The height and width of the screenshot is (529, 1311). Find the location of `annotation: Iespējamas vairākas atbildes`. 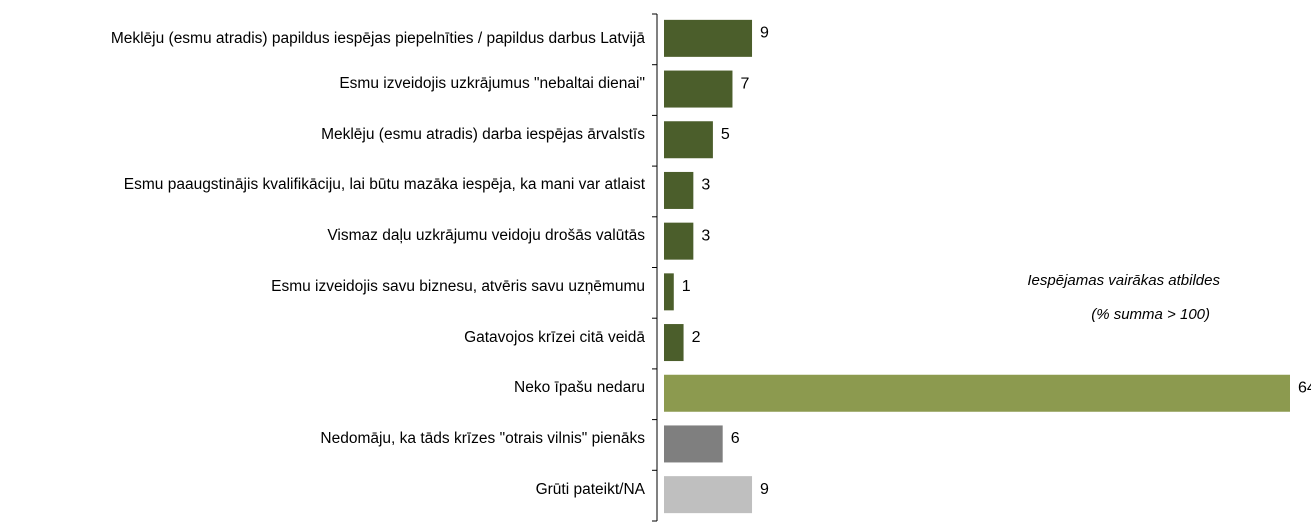

annotation: Iespējamas vairākas atbildes is located at coordinates (1123, 280).